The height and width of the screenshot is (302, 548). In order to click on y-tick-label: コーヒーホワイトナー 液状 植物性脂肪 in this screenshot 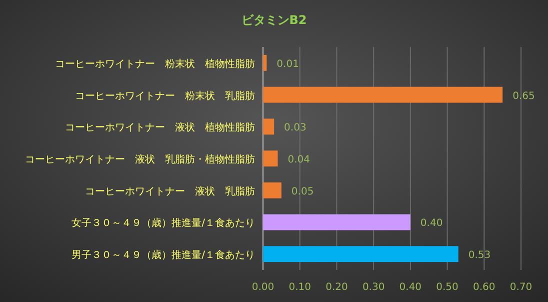, I will do `click(160, 128)`.